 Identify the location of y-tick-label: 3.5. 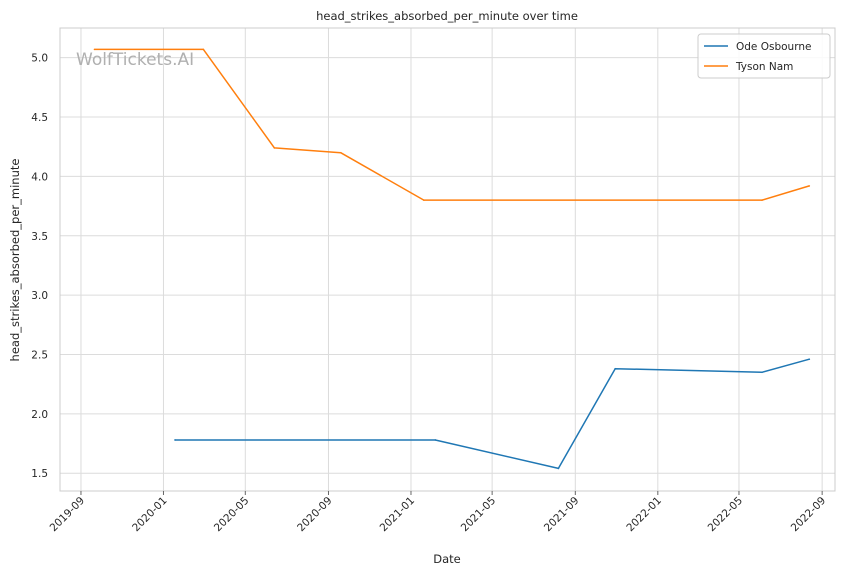
(39, 237).